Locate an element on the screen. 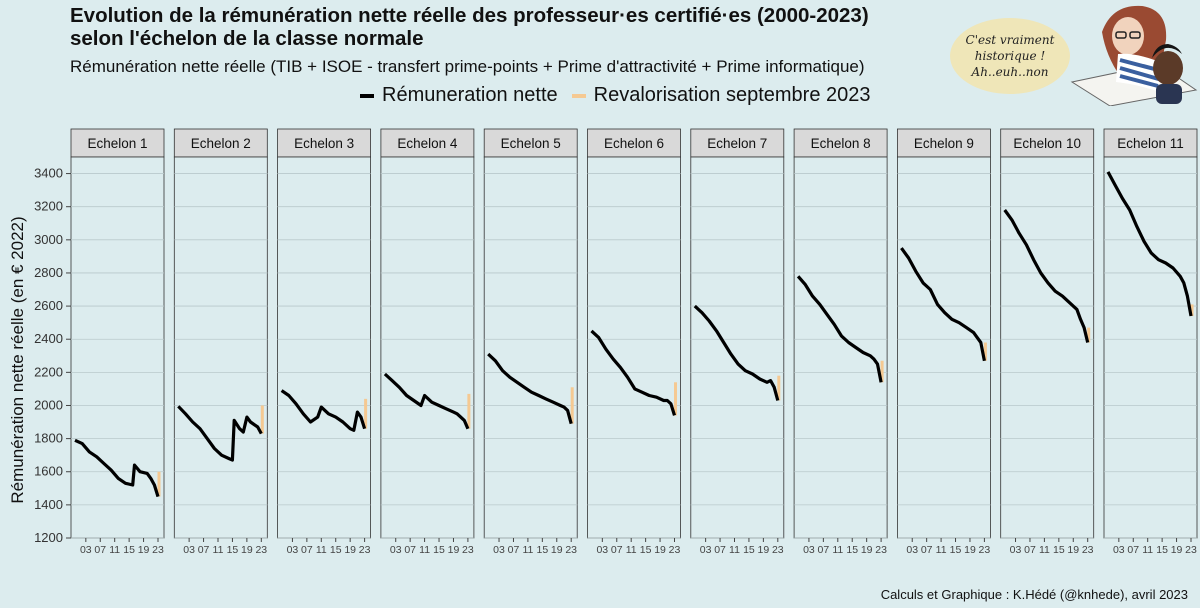  y-tick-label: 2600 is located at coordinates (48, 305).